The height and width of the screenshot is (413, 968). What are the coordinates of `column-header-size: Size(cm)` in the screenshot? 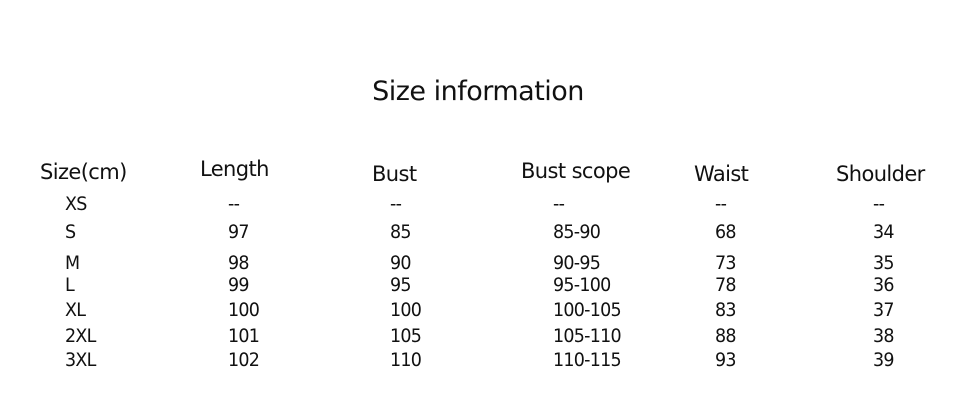 It's located at (83, 172).